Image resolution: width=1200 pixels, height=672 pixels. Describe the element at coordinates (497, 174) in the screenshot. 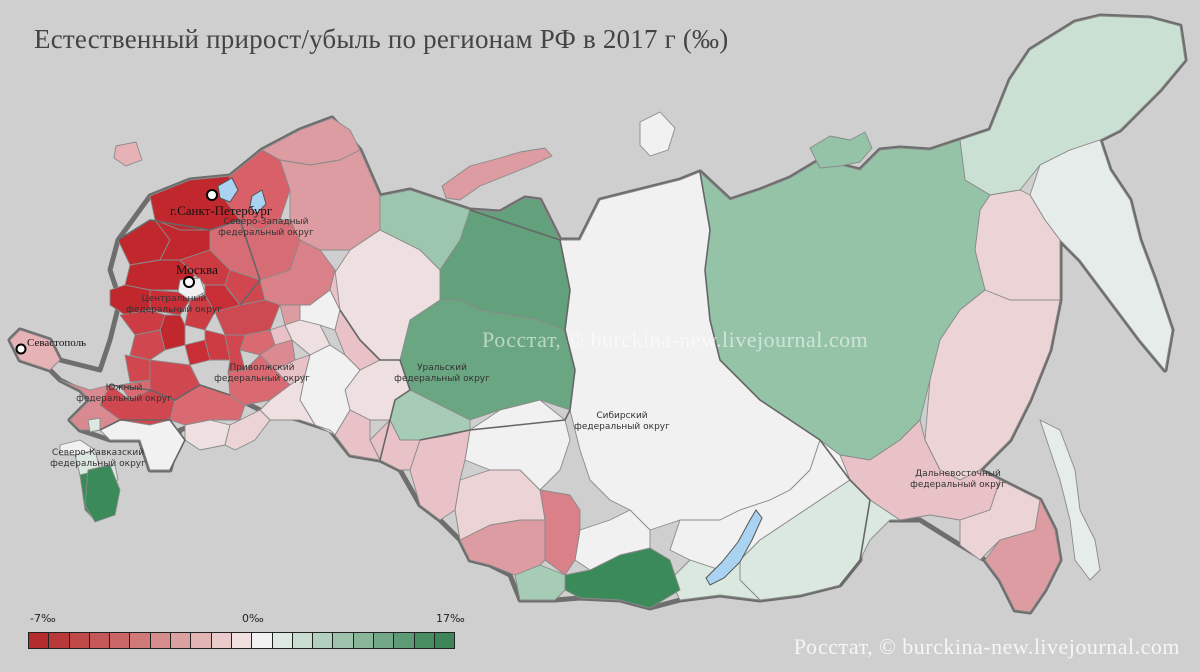

I see `region-novaya-zemlya` at that location.